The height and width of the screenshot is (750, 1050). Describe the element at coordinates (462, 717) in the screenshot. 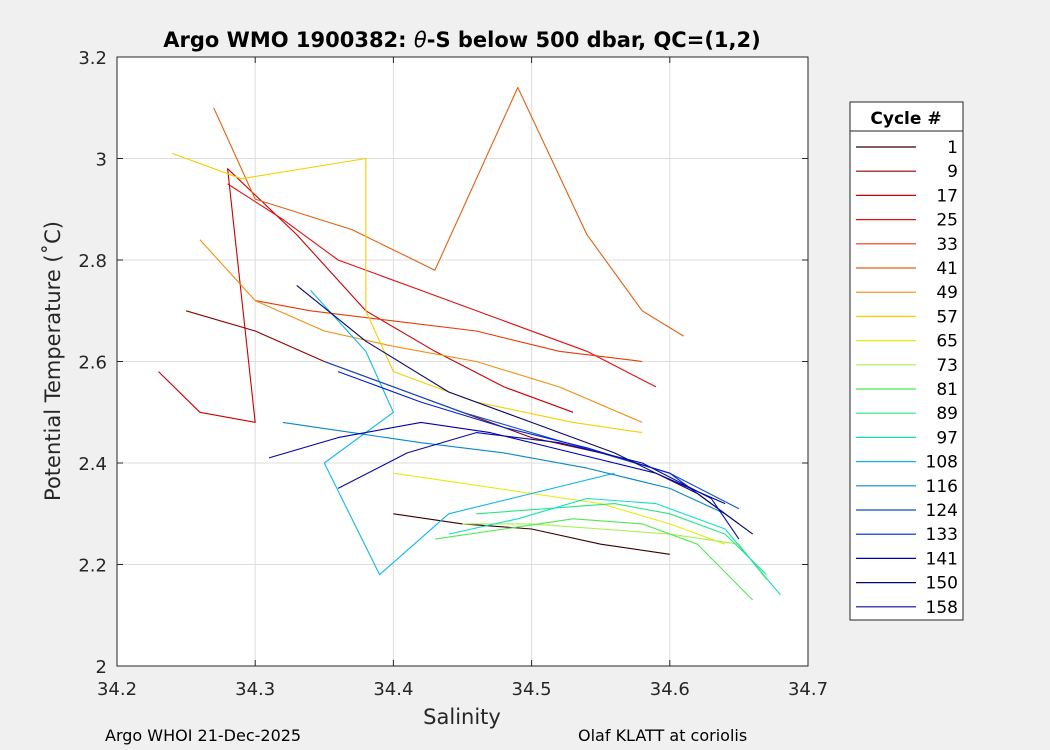

I see `x-axis-label: Salinity` at that location.